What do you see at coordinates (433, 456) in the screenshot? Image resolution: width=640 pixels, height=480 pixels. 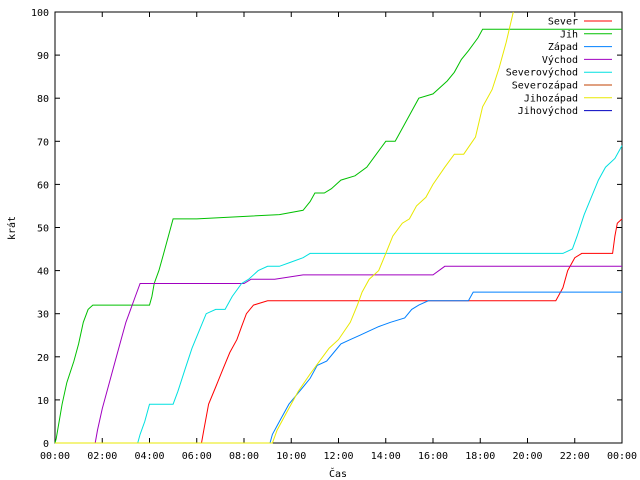 I see `x-tick-label: 16:00` at bounding box center [433, 456].